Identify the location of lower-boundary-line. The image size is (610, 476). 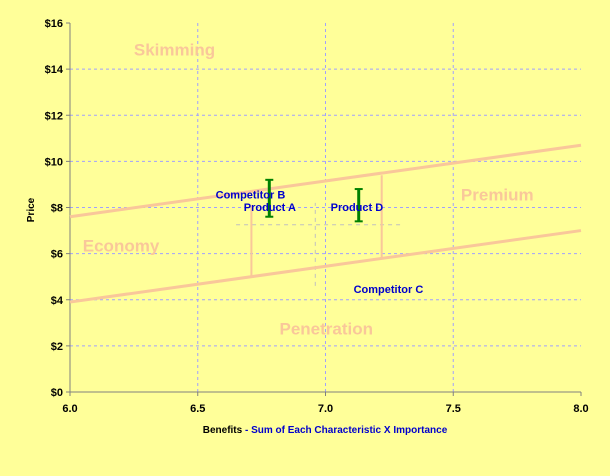
(325, 266).